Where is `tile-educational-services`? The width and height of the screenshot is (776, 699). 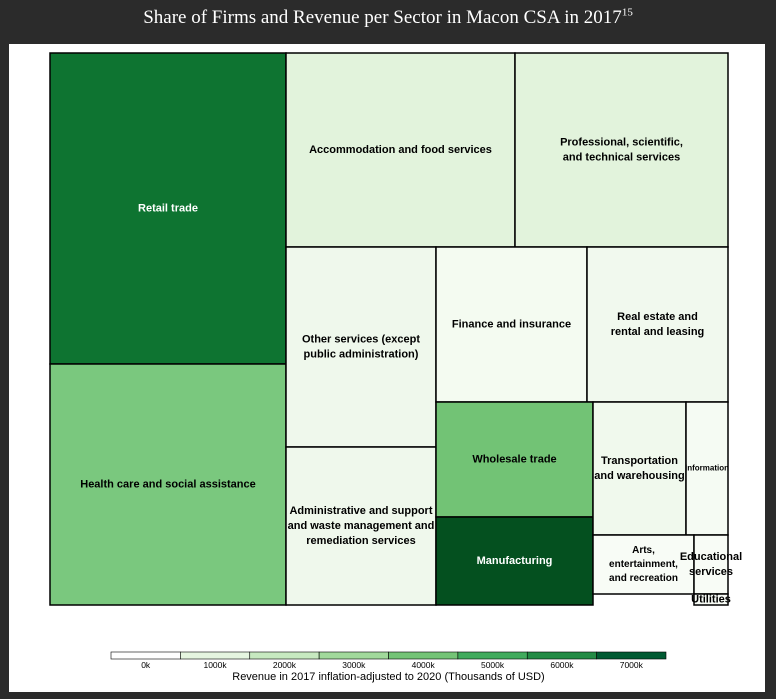
tile-educational-services is located at coordinates (711, 564).